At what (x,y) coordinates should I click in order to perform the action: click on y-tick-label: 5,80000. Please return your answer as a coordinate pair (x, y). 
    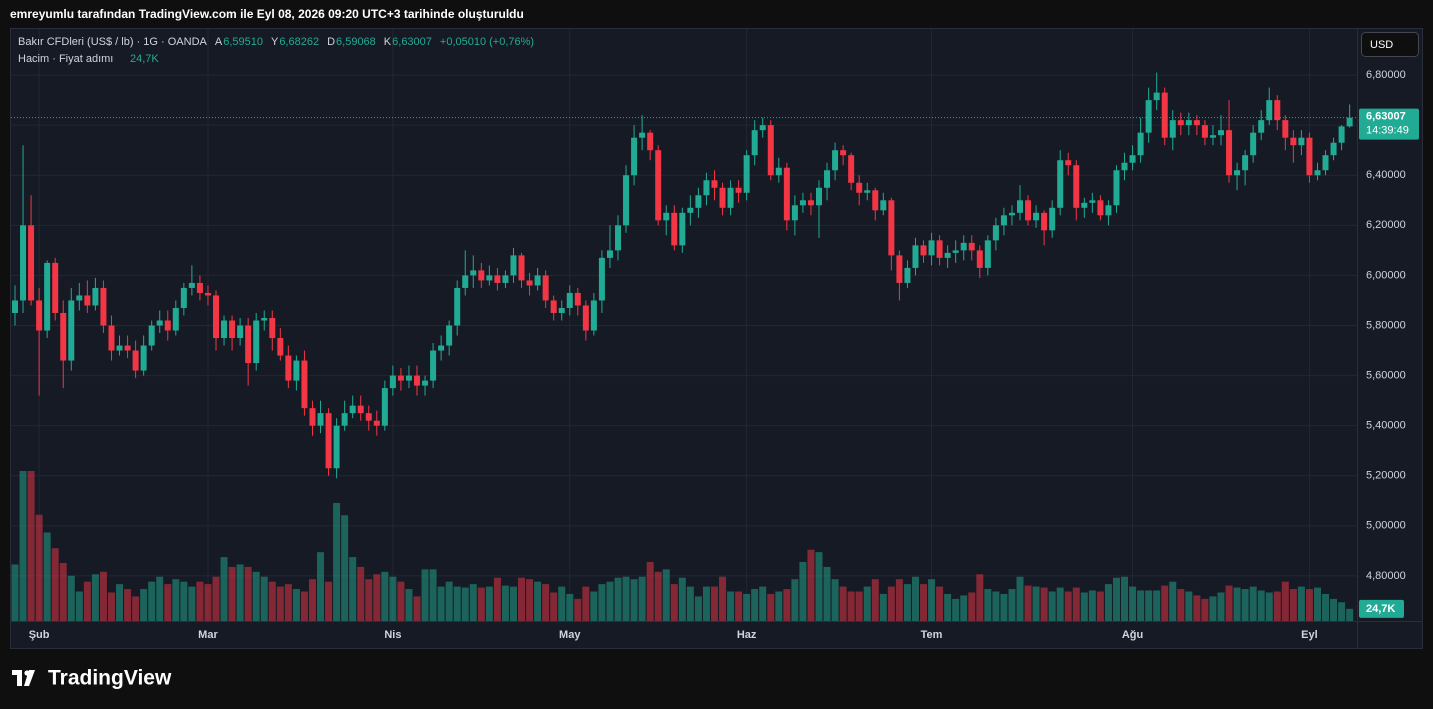
    Looking at the image, I should click on (1386, 325).